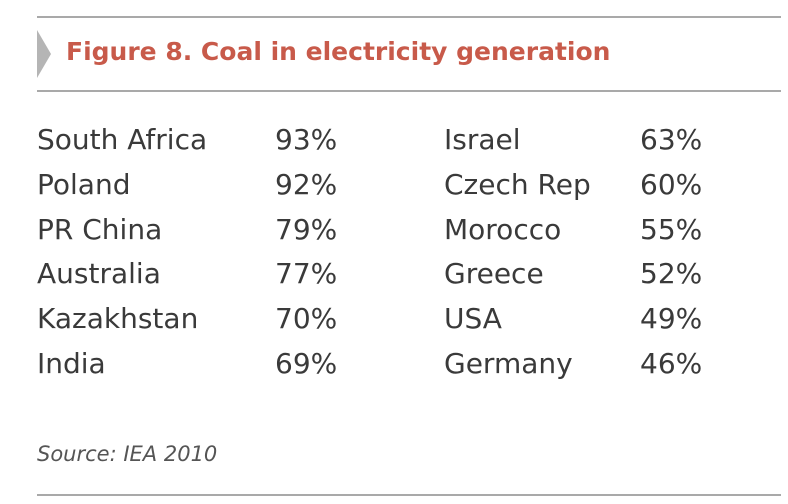  What do you see at coordinates (517, 184) in the screenshot?
I see `country-name: Czech Rep` at bounding box center [517, 184].